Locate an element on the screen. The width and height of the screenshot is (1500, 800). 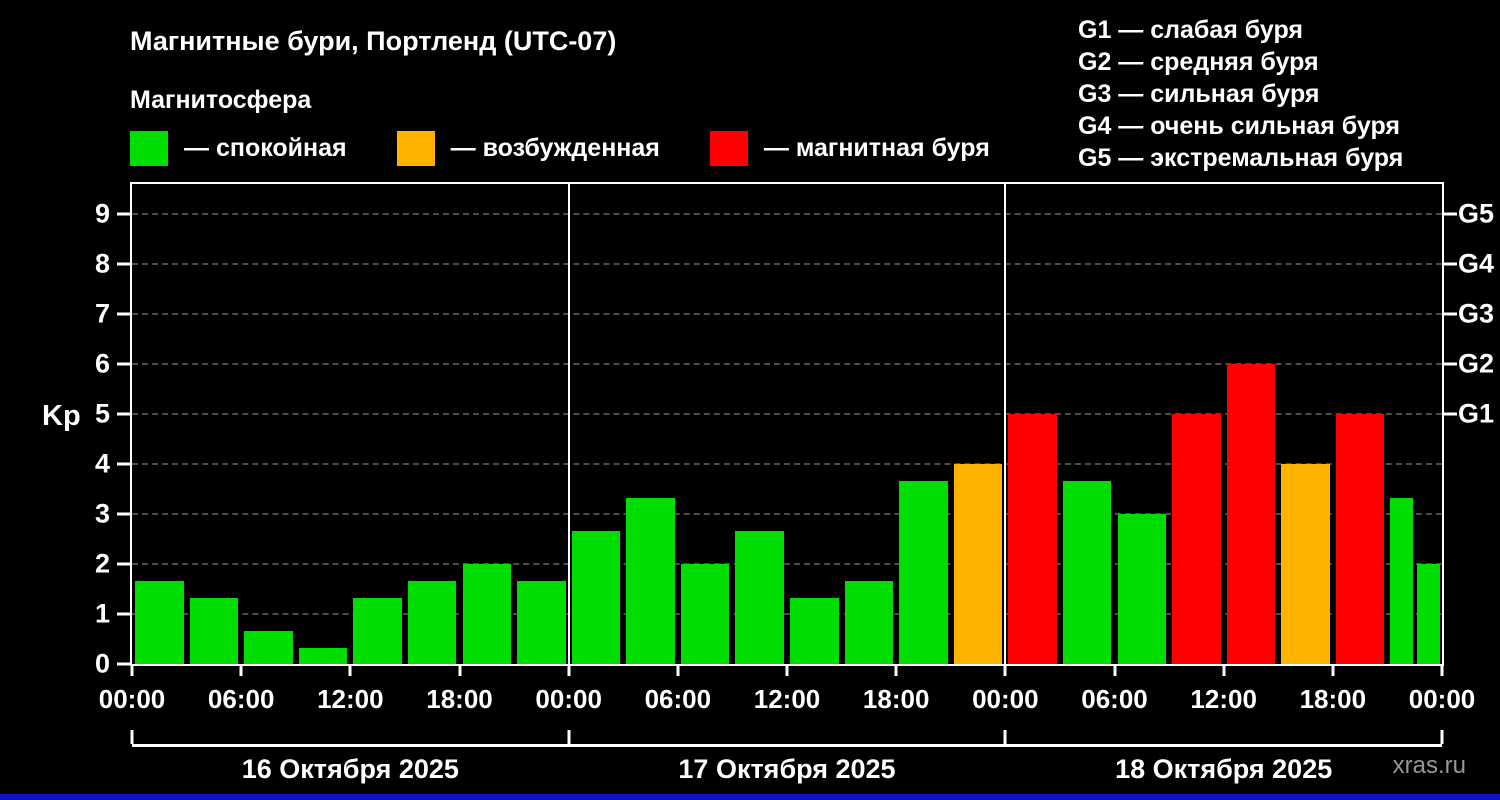
chart-subtitle: Магнитосфера is located at coordinates (221, 100).